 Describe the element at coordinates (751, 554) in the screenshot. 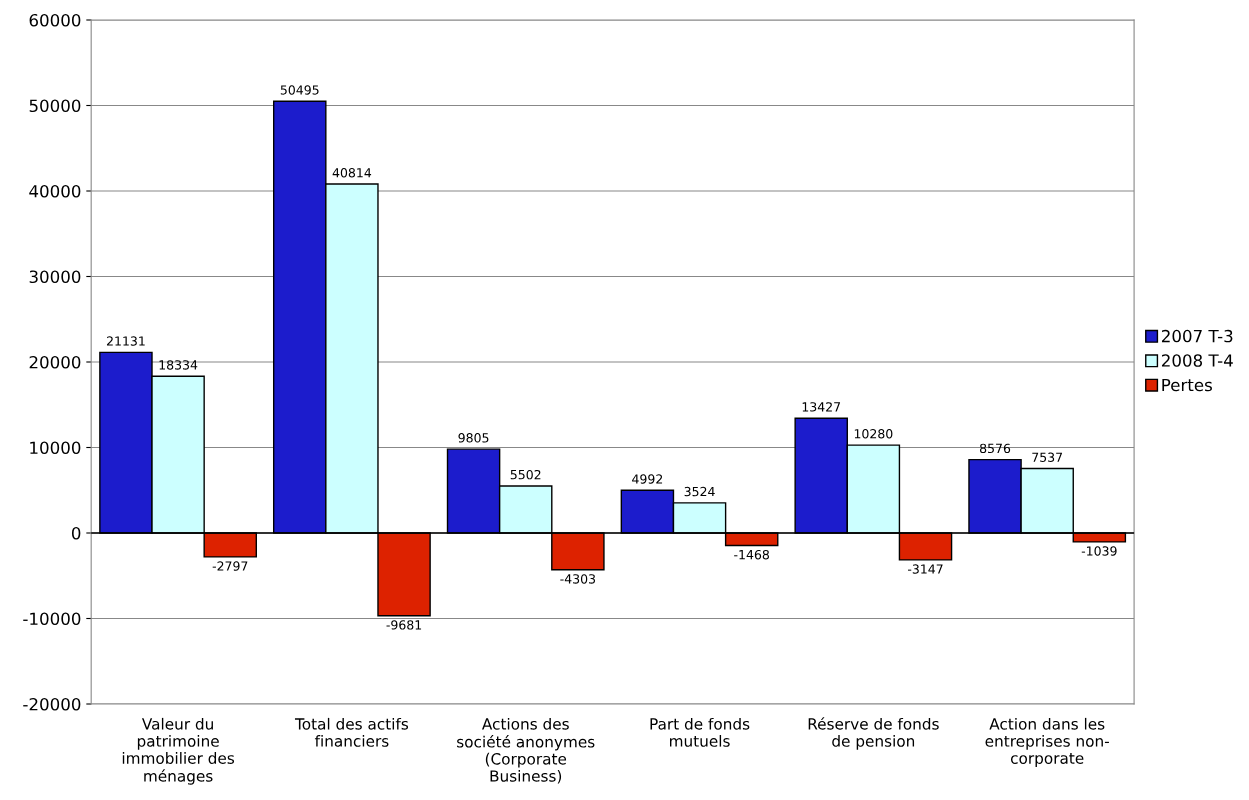

I see `data-label: -1468` at that location.